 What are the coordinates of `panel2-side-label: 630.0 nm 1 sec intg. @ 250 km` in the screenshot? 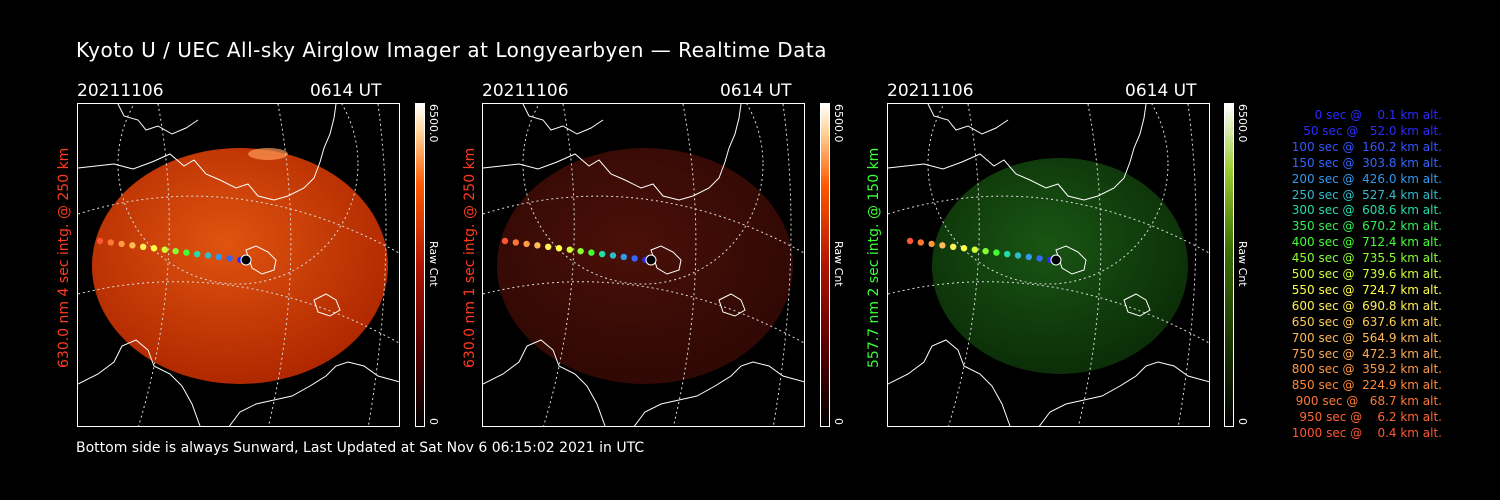 It's located at (470, 257).